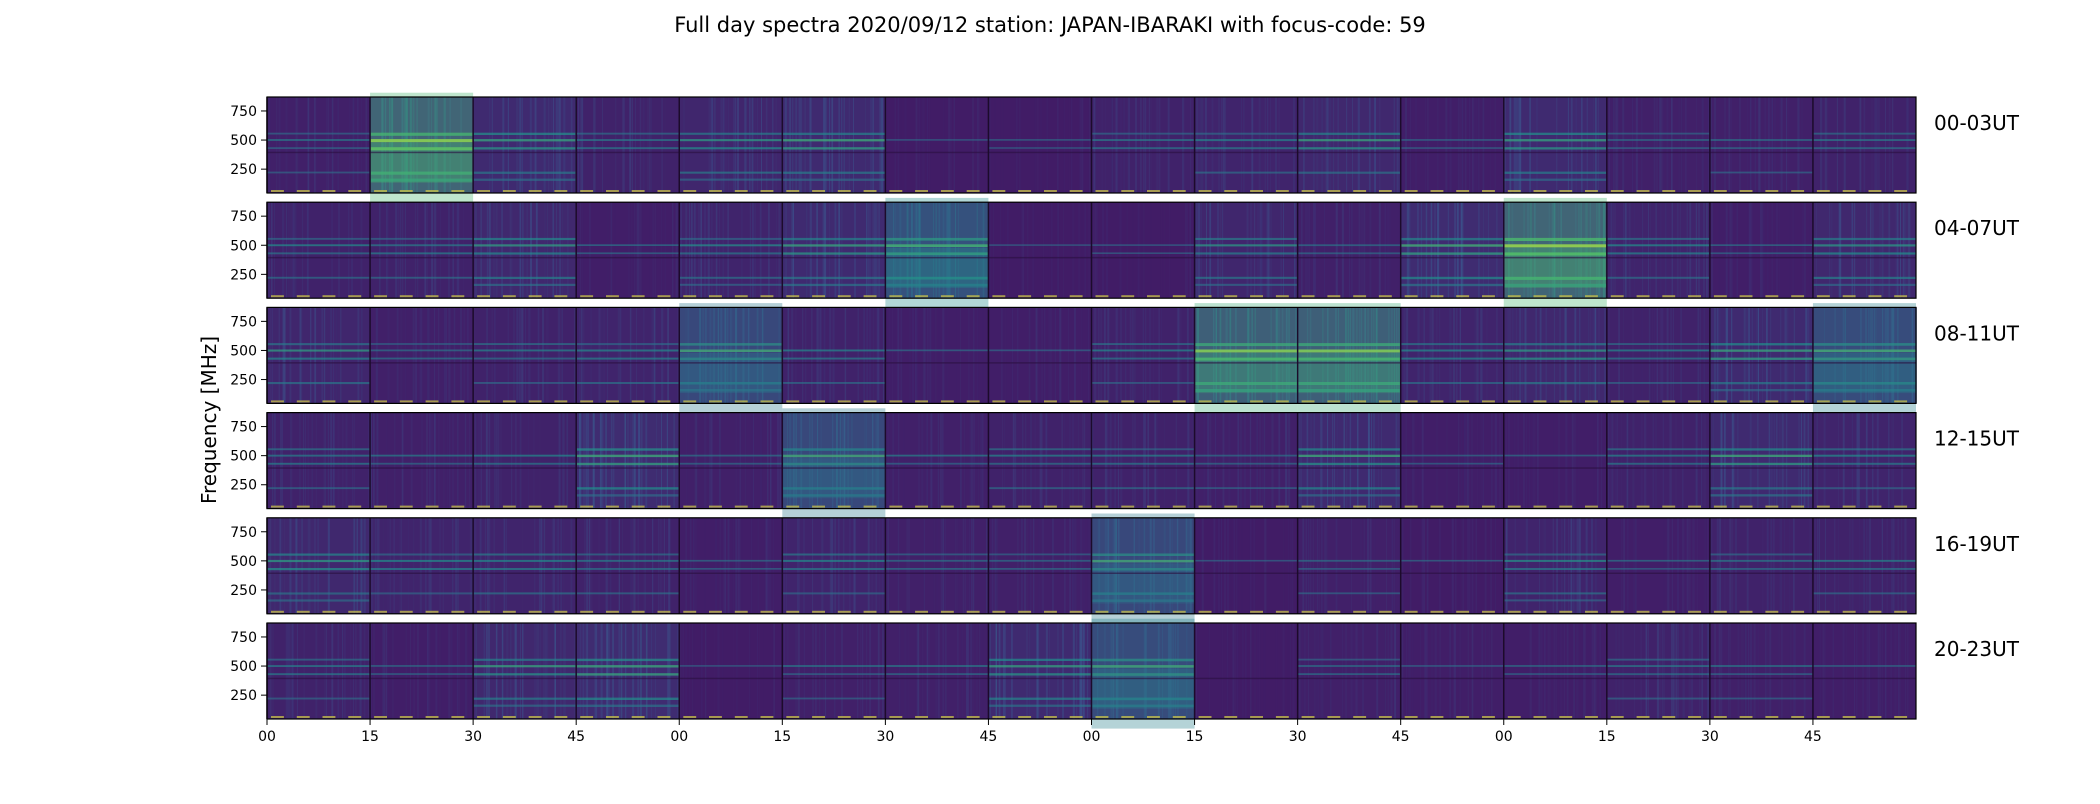 This screenshot has width=2100, height=804. Describe the element at coordinates (679, 737) in the screenshot. I see `x-tick-label: 00` at that location.